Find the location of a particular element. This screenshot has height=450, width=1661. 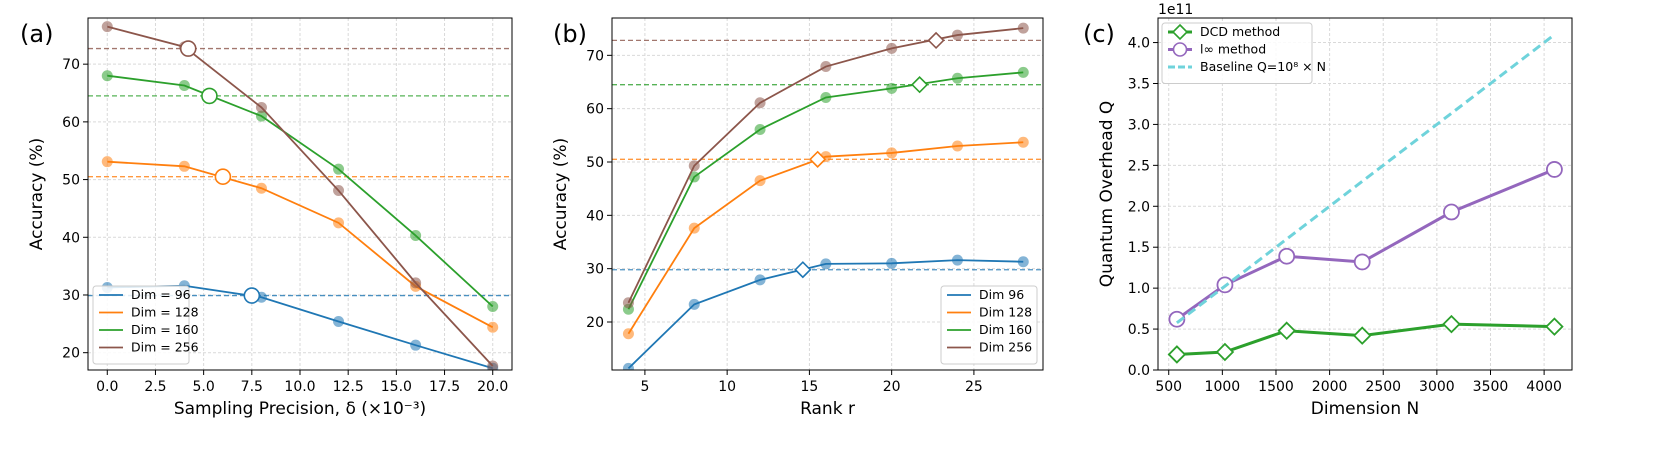

legend-label: Dim 128 is located at coordinates (1005, 312).